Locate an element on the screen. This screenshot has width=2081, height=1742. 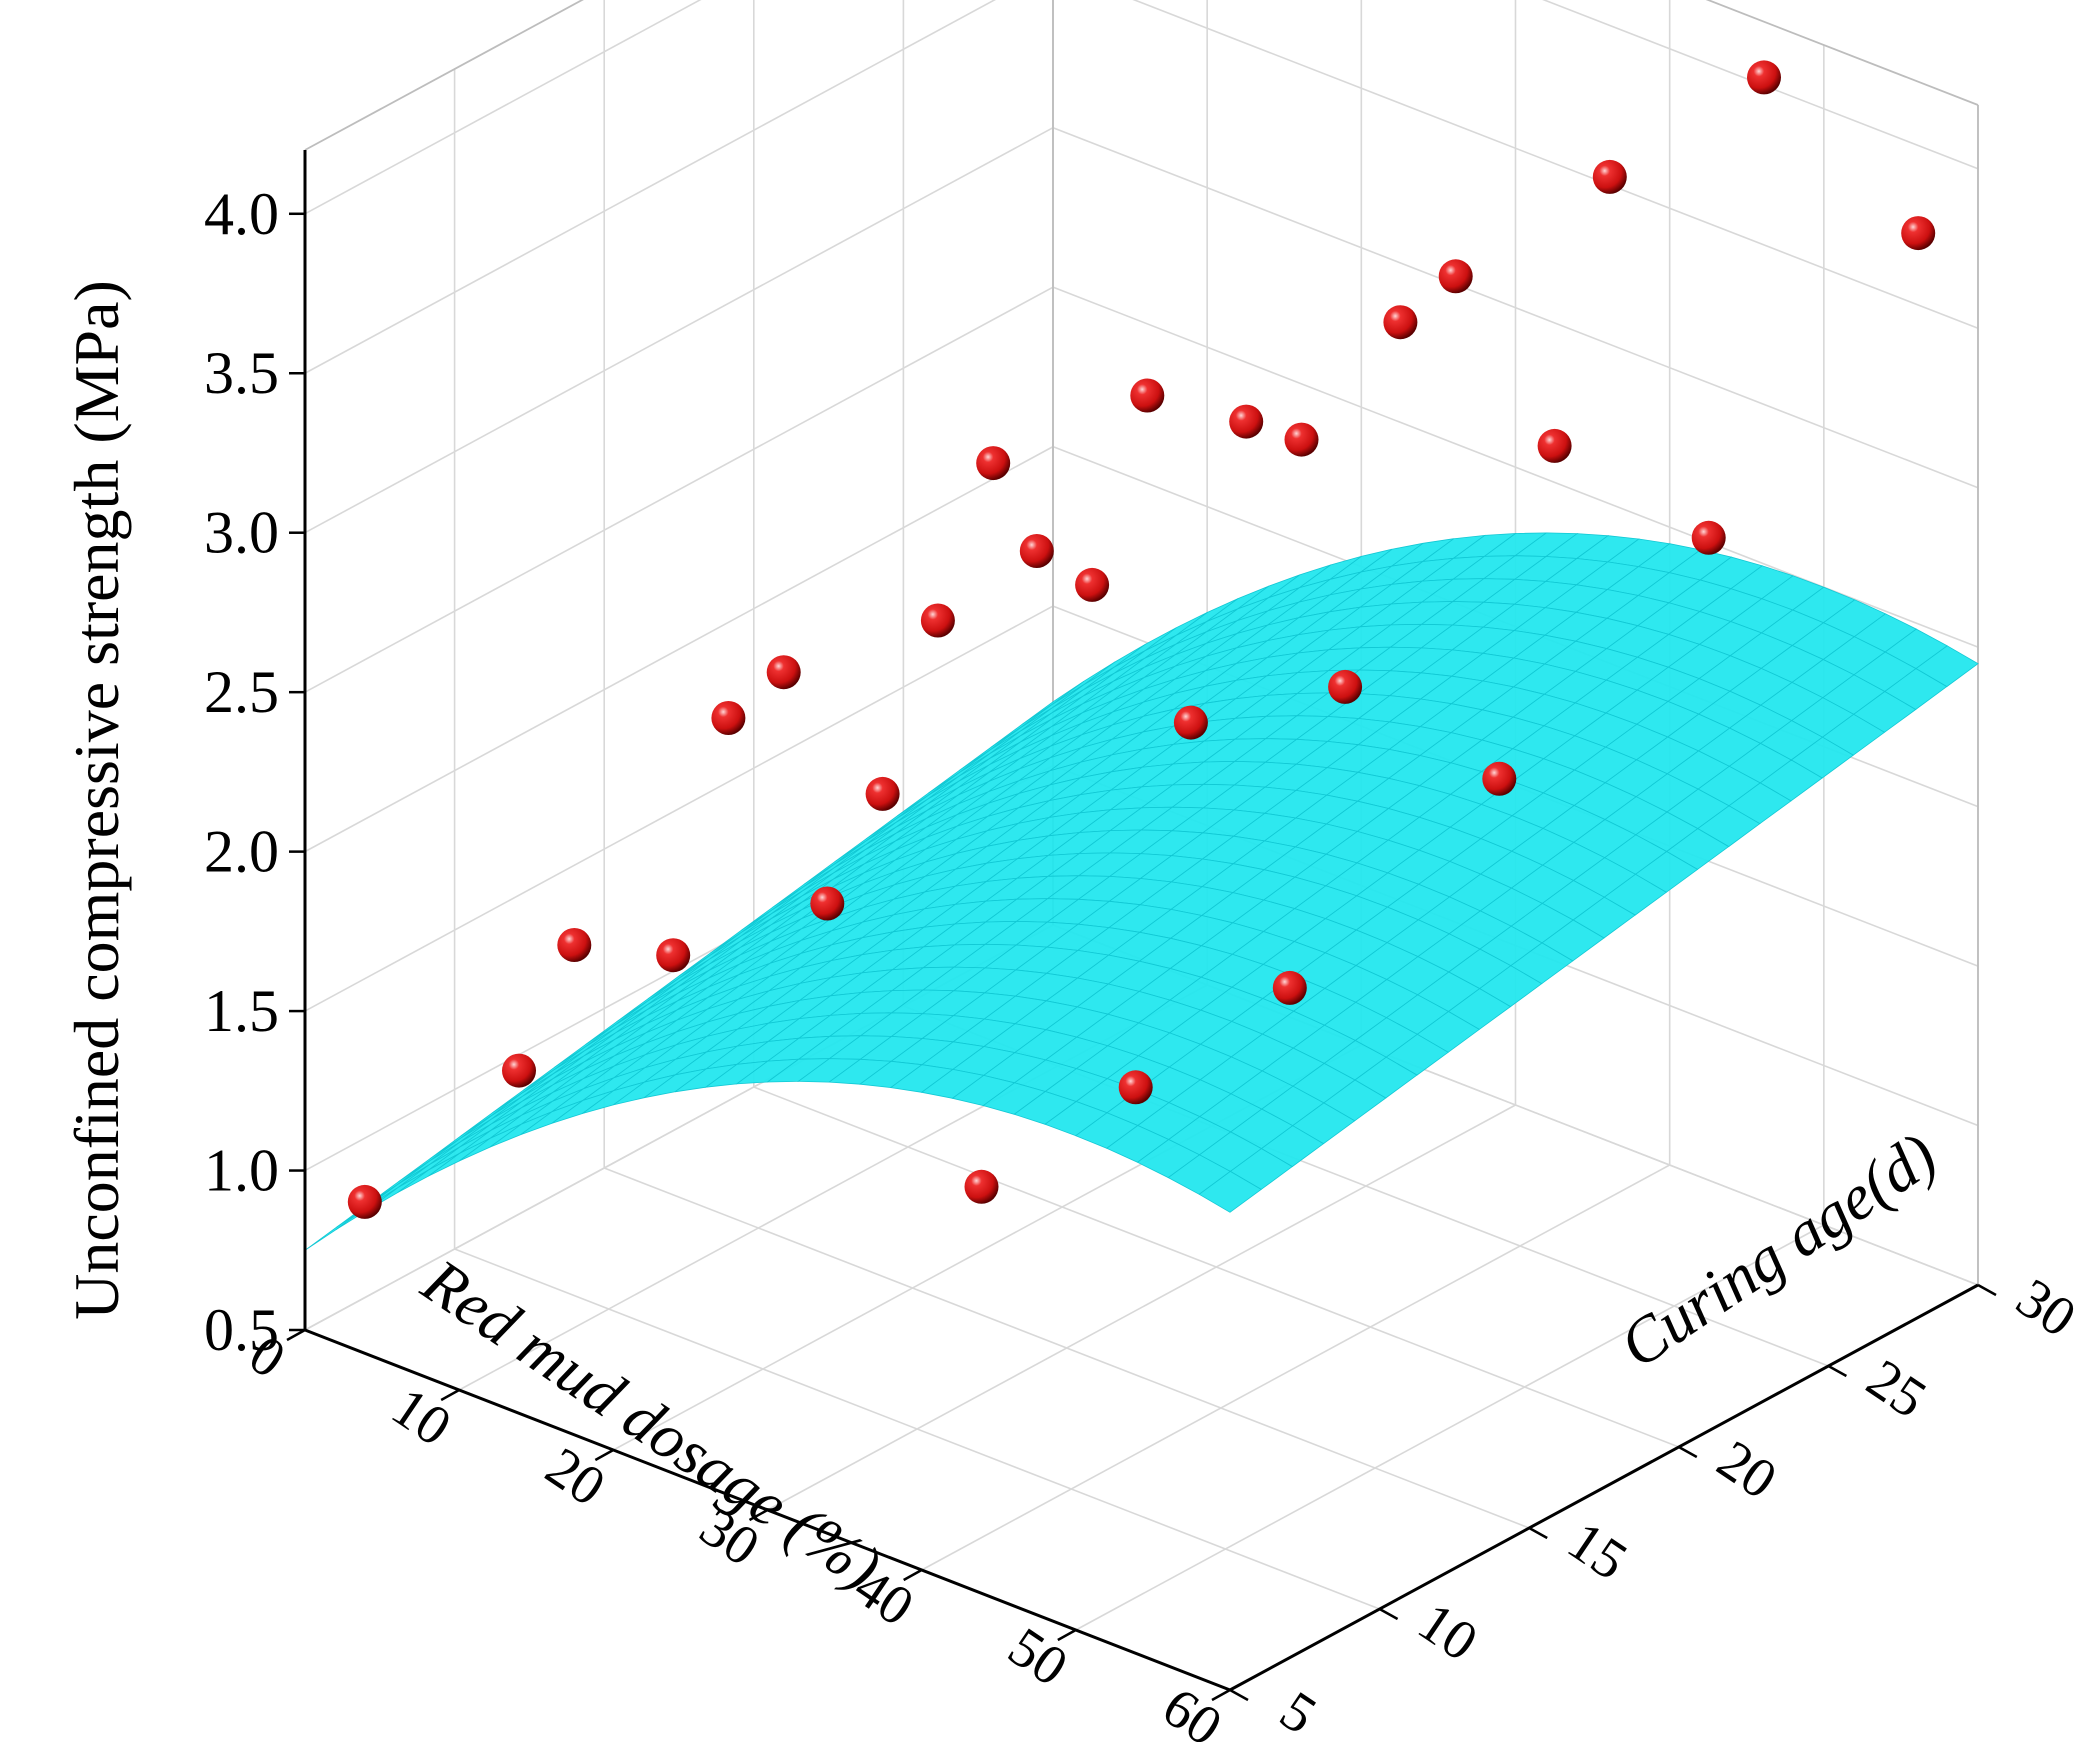
z-tick-label: 1.0 is located at coordinates (241, 1171).